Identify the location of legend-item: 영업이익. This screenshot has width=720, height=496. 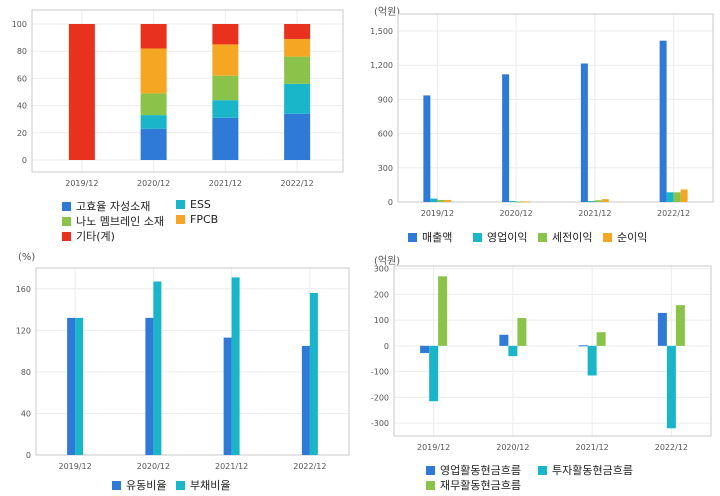
(500, 237).